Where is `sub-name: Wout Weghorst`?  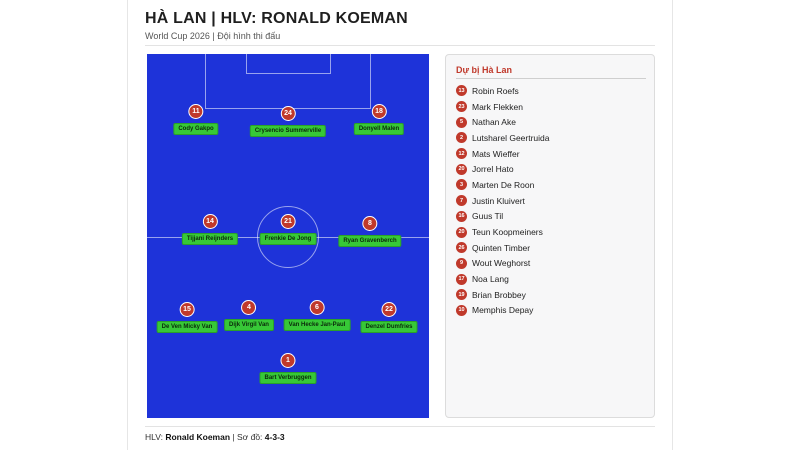 sub-name: Wout Weghorst is located at coordinates (501, 263).